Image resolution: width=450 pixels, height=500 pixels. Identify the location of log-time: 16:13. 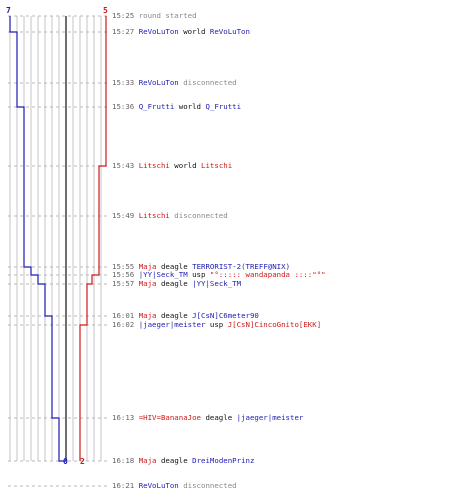
(125, 417).